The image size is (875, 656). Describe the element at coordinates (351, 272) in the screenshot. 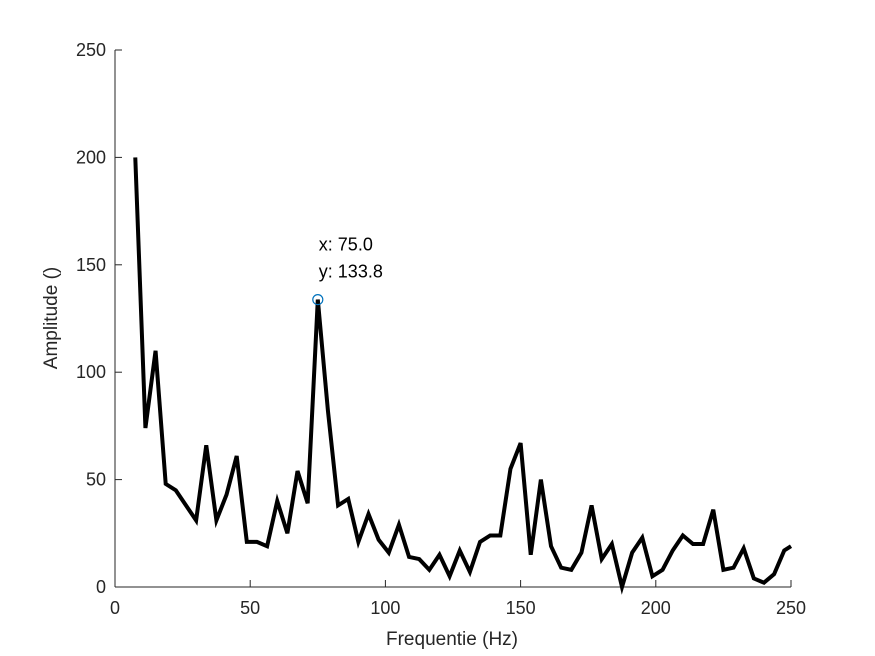

I see `datatip-y-text: y: 133.8` at that location.